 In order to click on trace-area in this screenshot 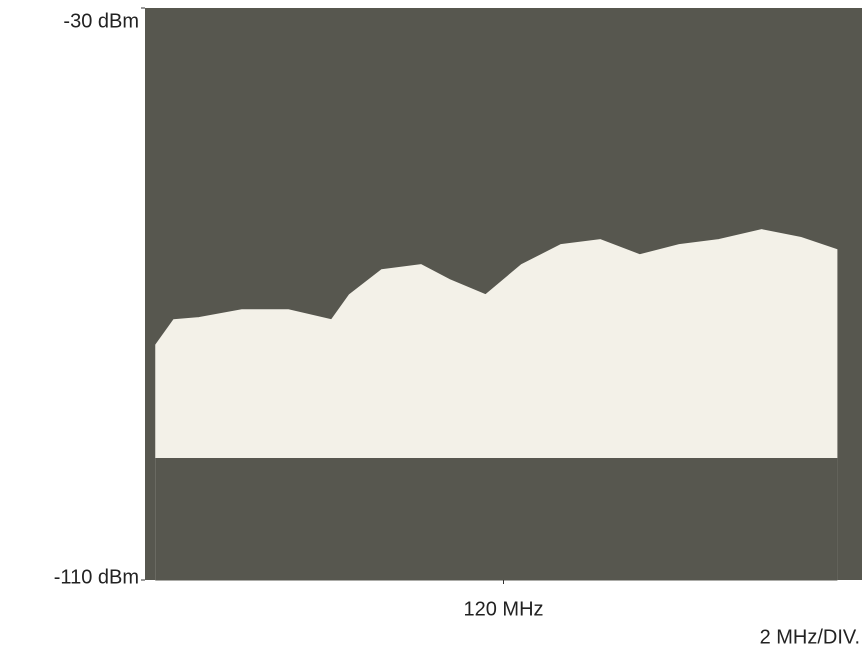, I will do `click(496, 519)`.